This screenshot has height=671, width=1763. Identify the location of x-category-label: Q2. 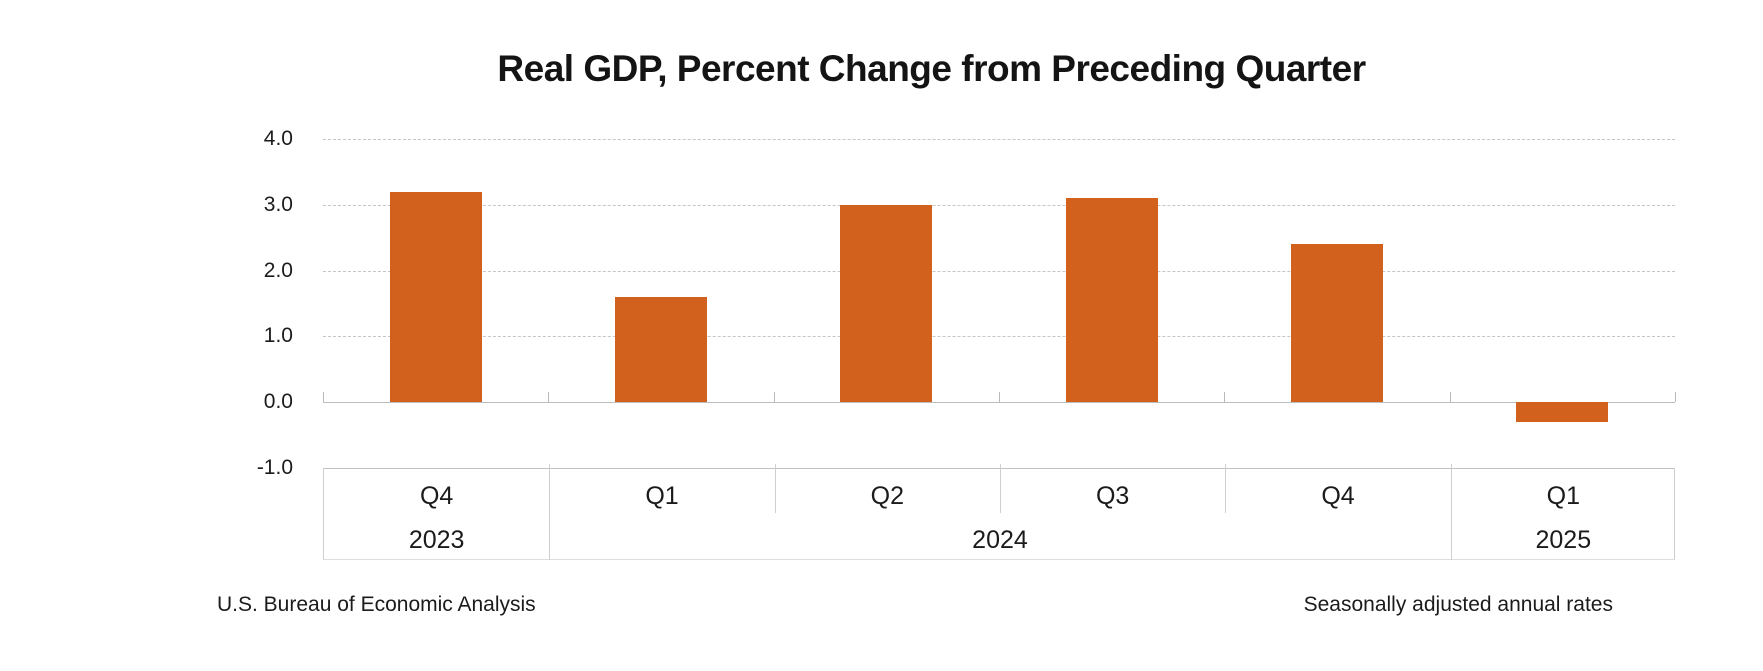
(887, 495).